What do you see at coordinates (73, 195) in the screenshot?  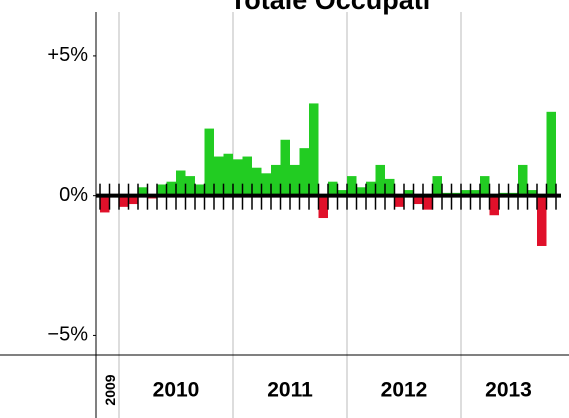 I see `y-tick-label: 0%` at bounding box center [73, 195].